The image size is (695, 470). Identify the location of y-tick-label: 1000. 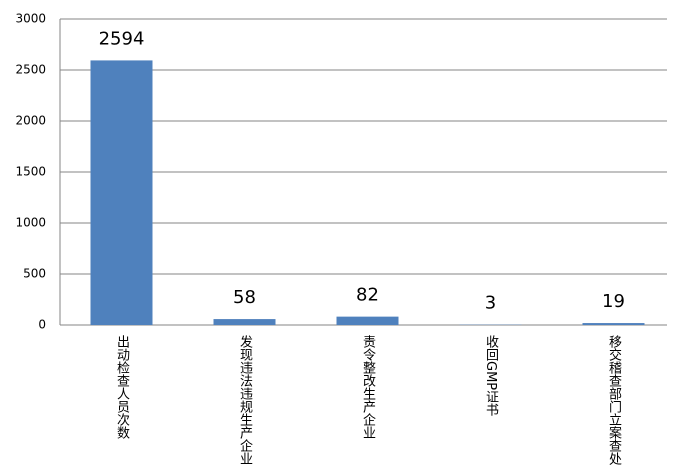
(30, 223).